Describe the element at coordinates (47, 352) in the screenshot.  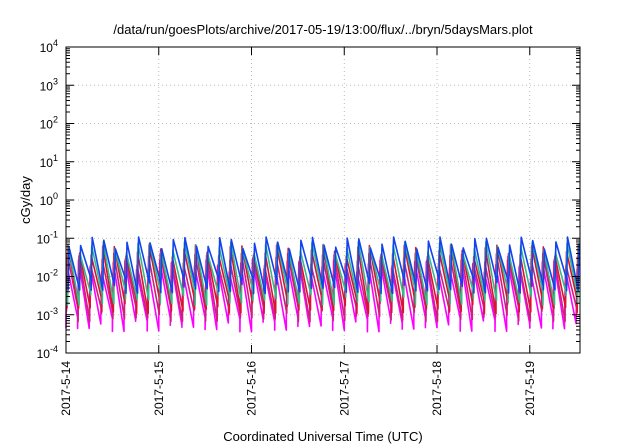
I see `y-tick-label: 10⁻⁴` at that location.